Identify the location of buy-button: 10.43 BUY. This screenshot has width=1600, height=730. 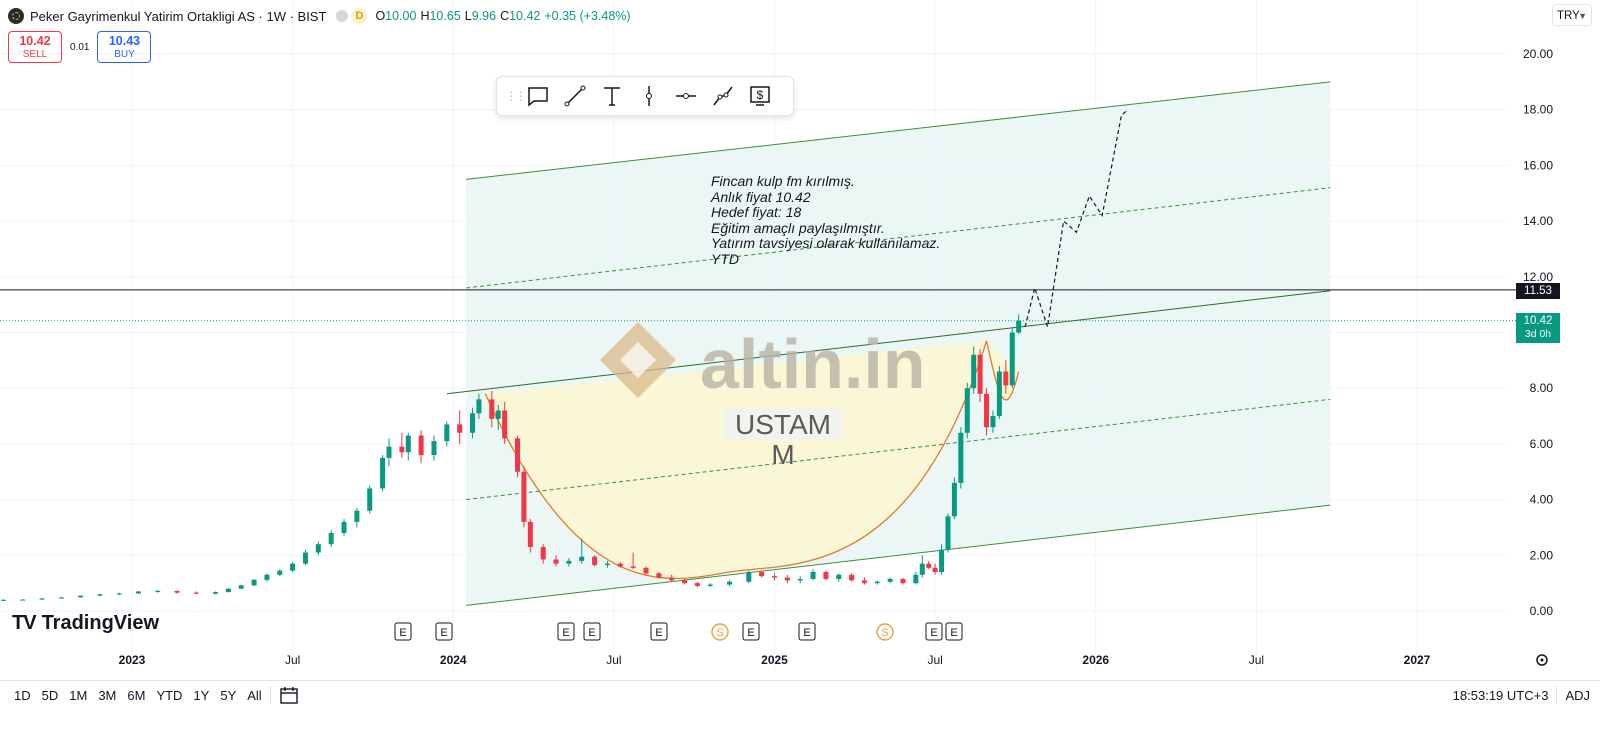
(124, 47).